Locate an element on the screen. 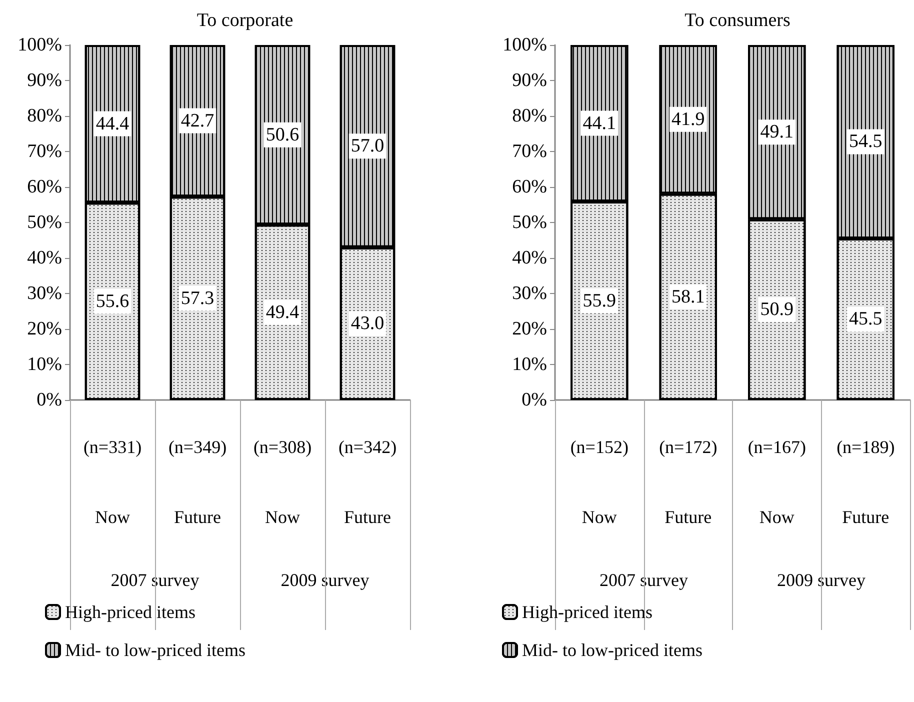 The image size is (914, 702). category-label: (n=172) Future is located at coordinates (688, 482).